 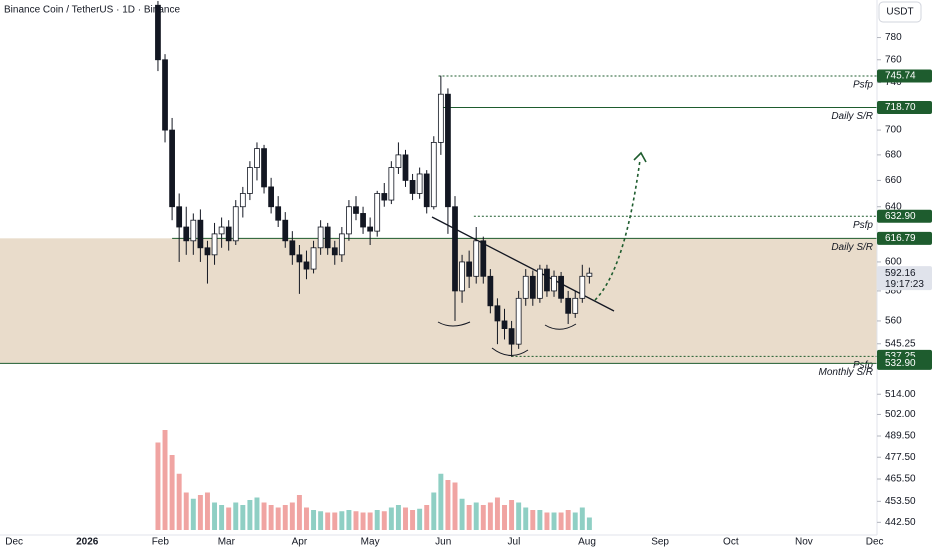 I want to click on y-tick-label: 580, so click(x=893, y=291).